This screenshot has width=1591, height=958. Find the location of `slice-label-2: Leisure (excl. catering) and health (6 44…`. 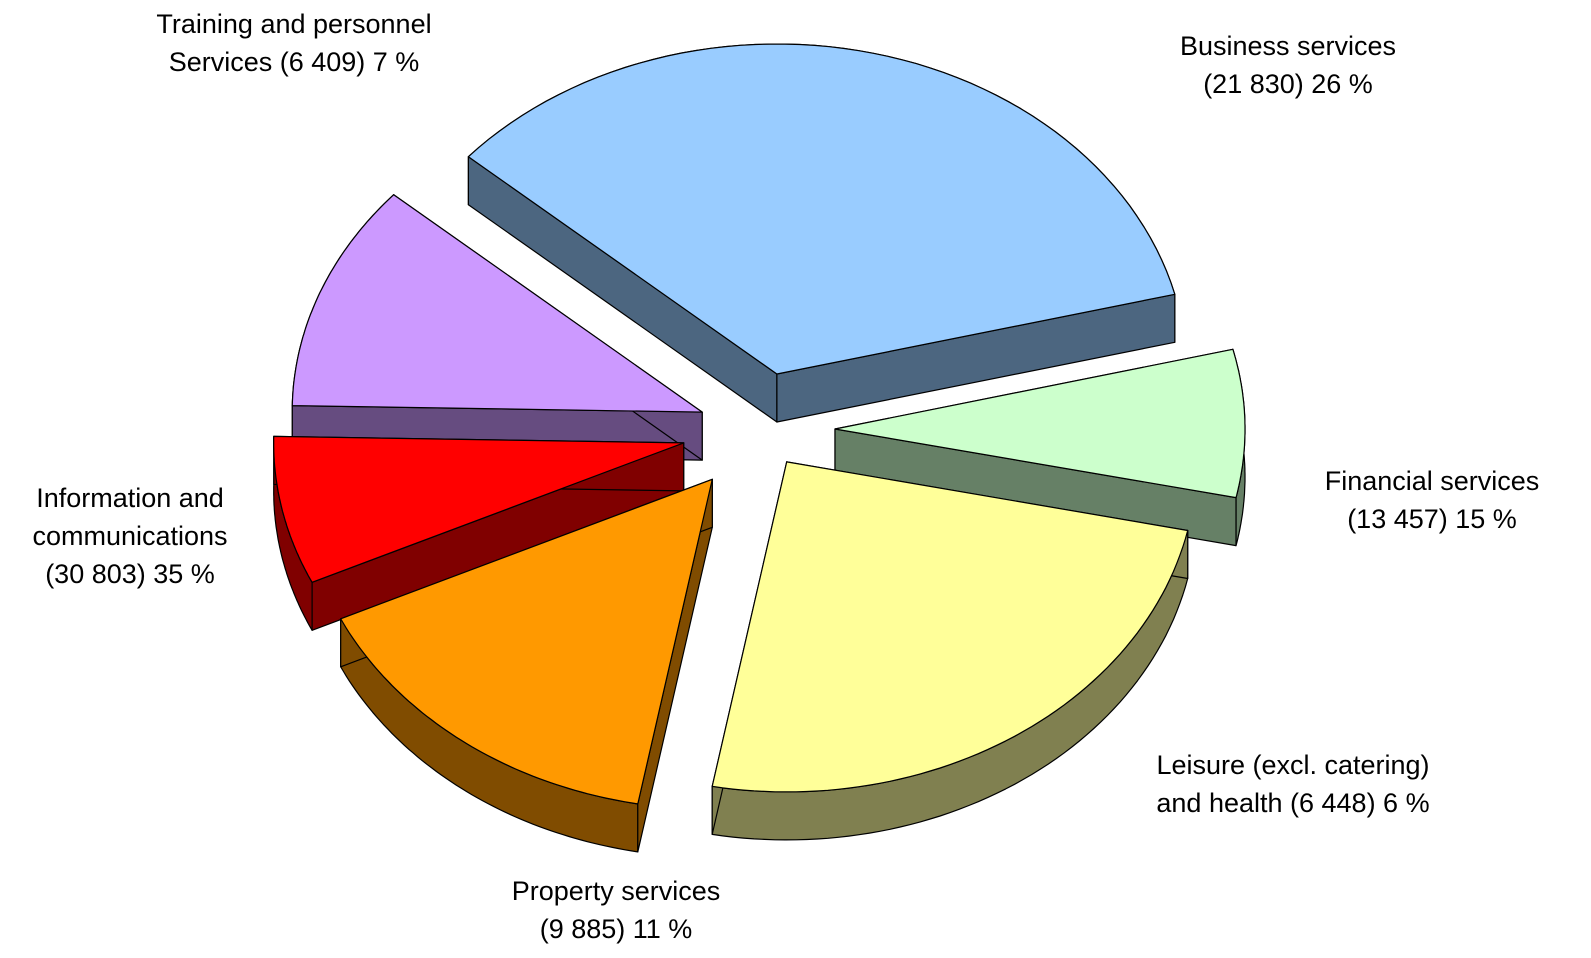

slice-label-2: Leisure (excl. catering) and health (6 44… is located at coordinates (1292, 784).